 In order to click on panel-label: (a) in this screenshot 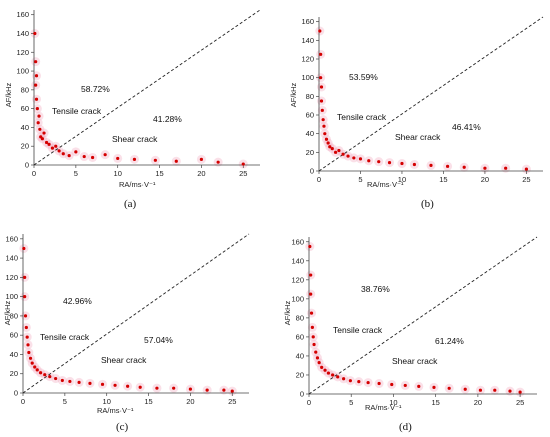, I will do `click(130, 204)`.